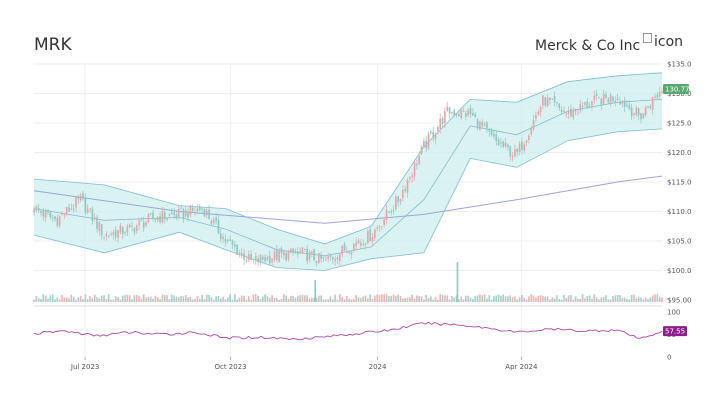  What do you see at coordinates (348, 331) in the screenshot?
I see `rsi-panel` at bounding box center [348, 331].